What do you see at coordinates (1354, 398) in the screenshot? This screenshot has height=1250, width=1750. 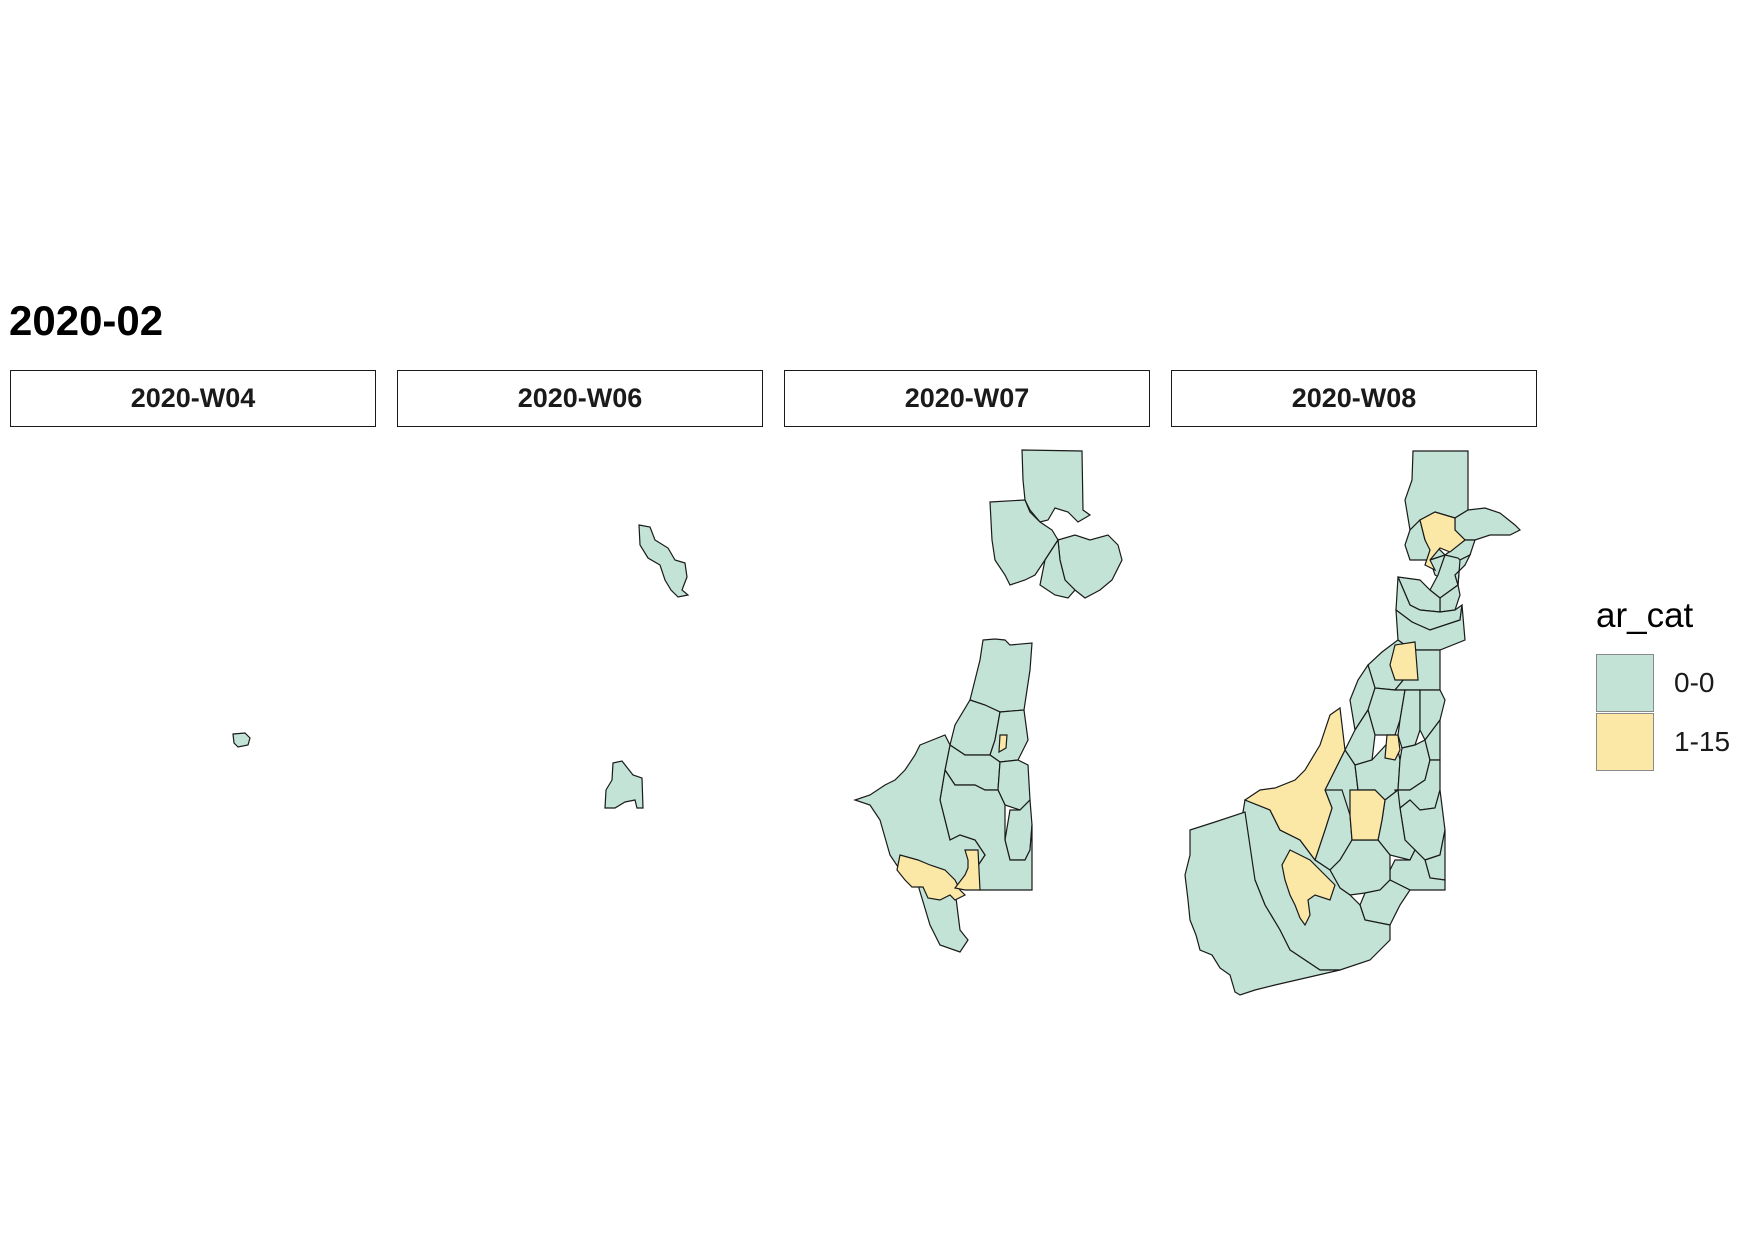 I see `facet-strip-w08: 2020-W08` at bounding box center [1354, 398].